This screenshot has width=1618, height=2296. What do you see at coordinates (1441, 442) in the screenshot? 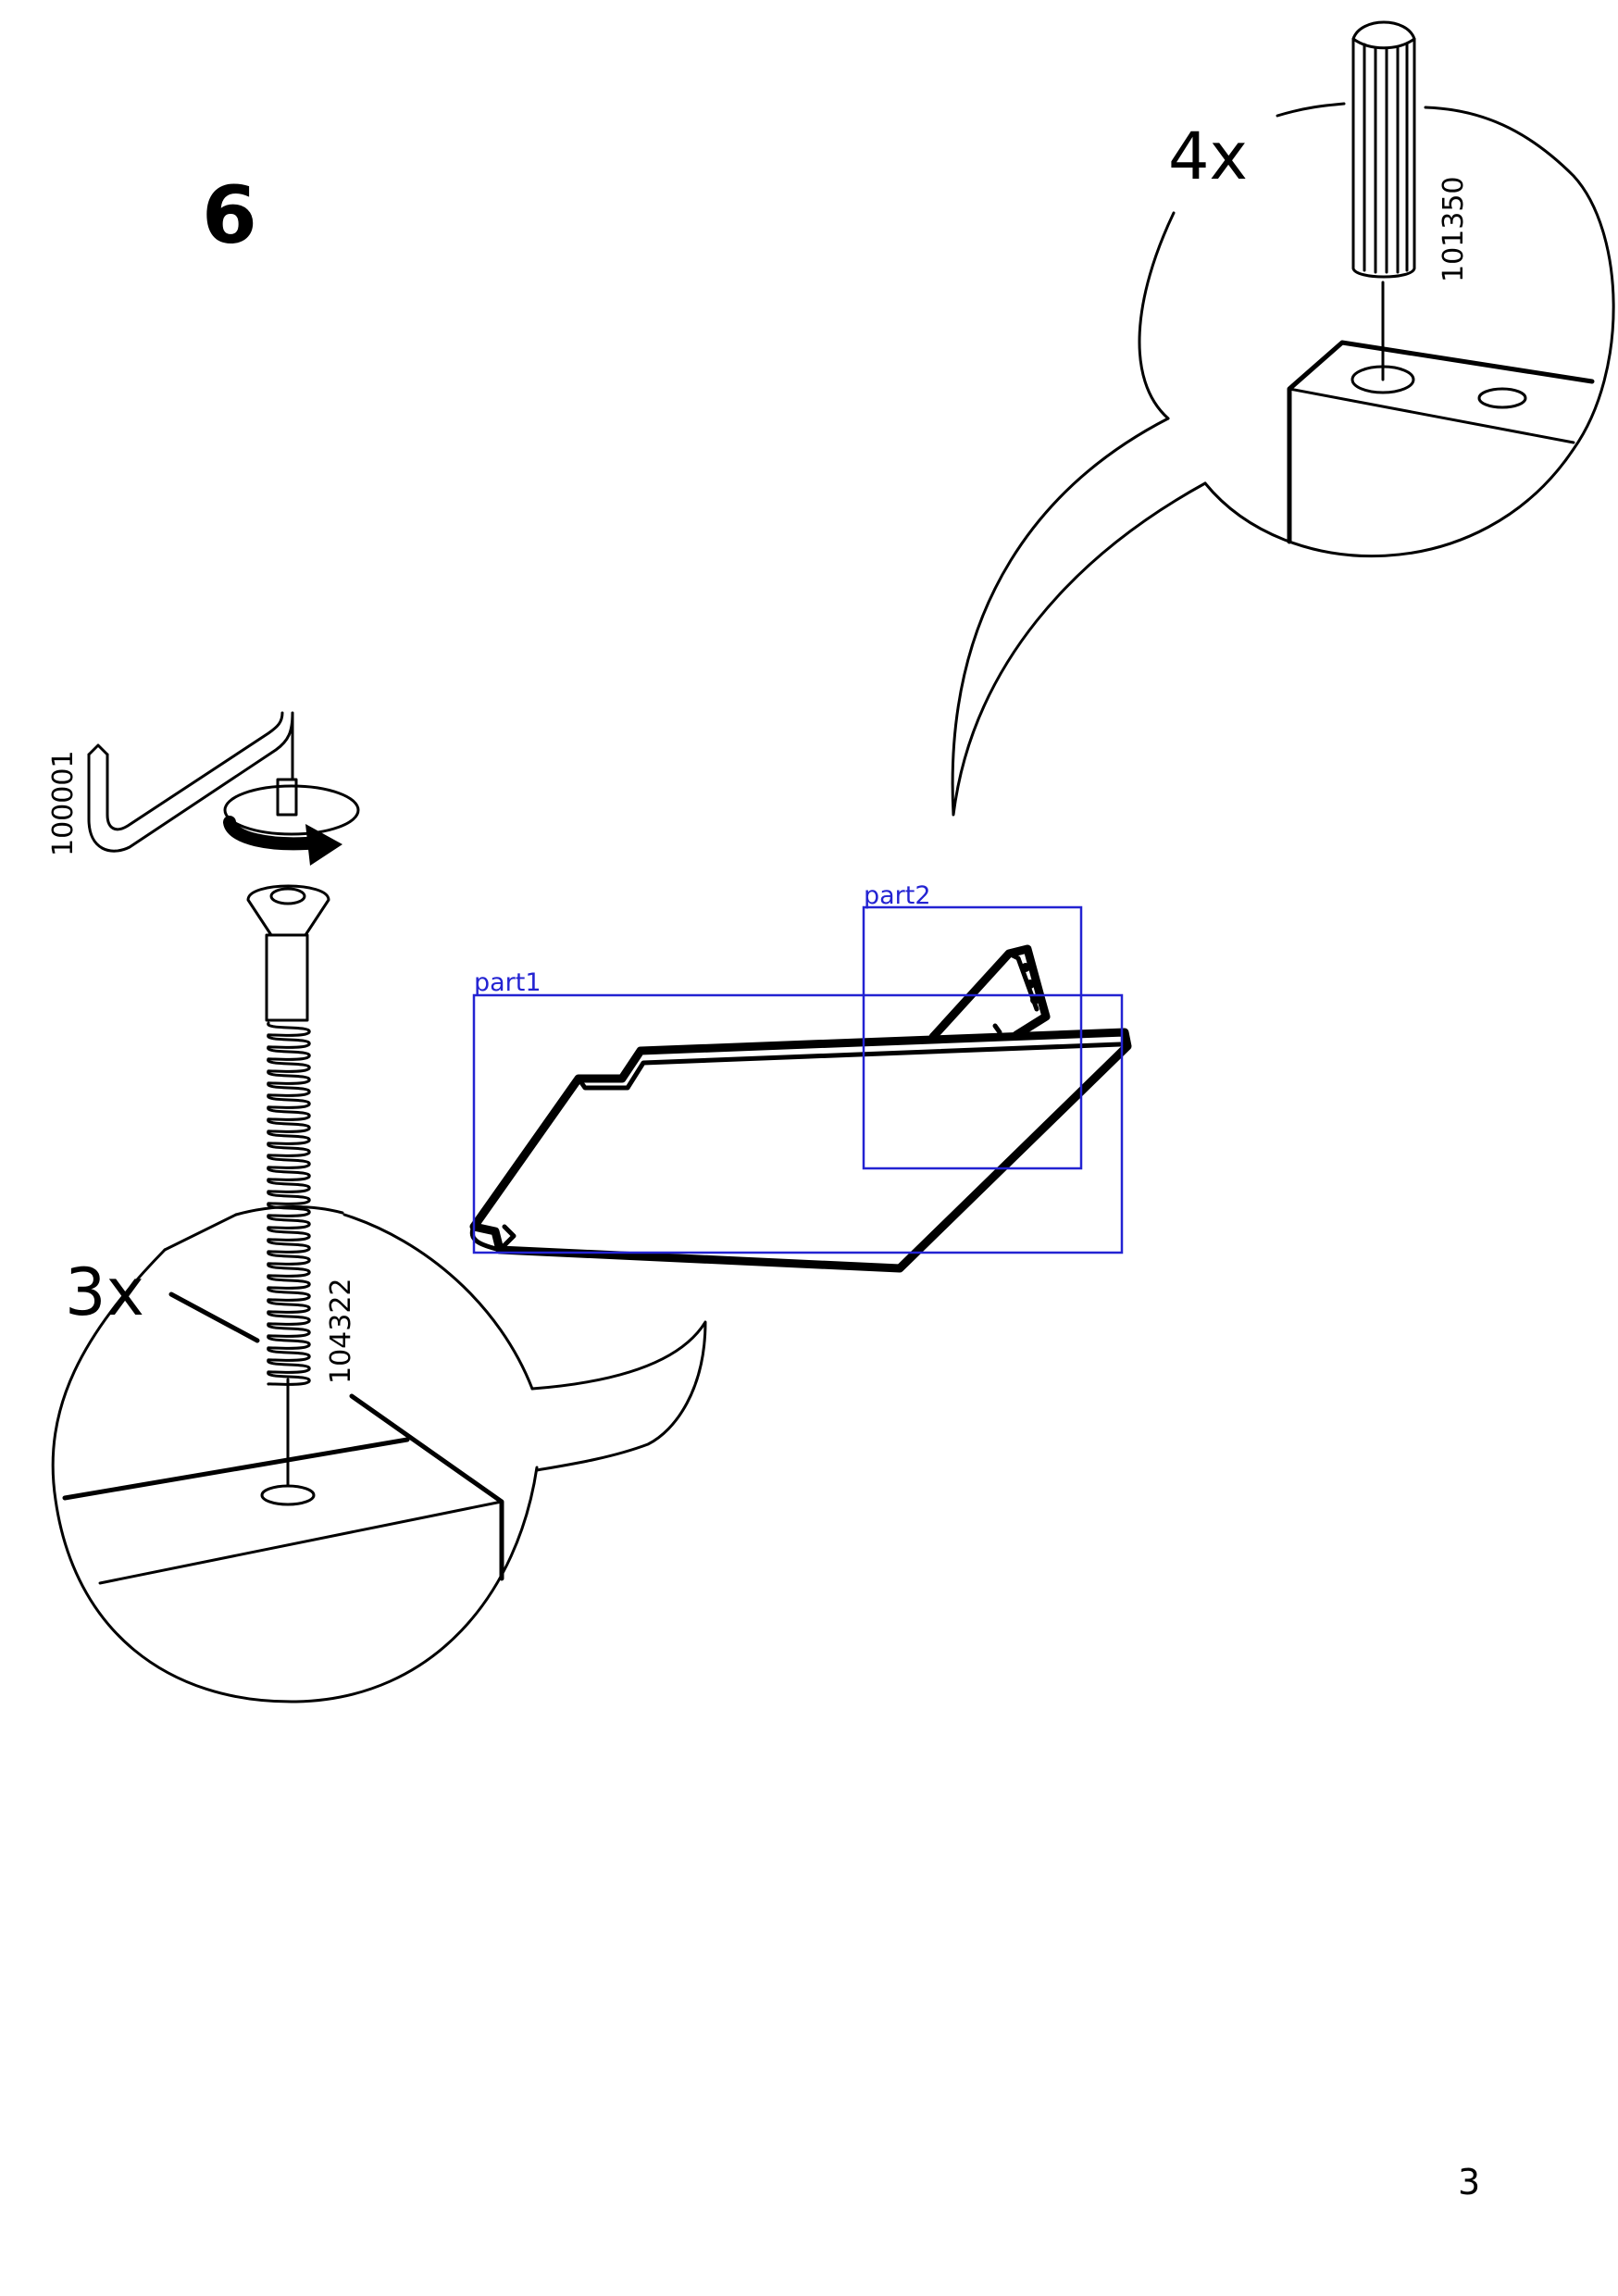
I see `board-corner-detail` at bounding box center [1441, 442].